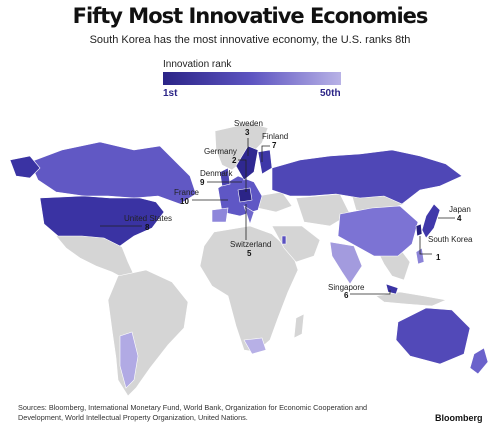 This screenshot has width=500, height=431. I want to click on china, so click(378, 231).